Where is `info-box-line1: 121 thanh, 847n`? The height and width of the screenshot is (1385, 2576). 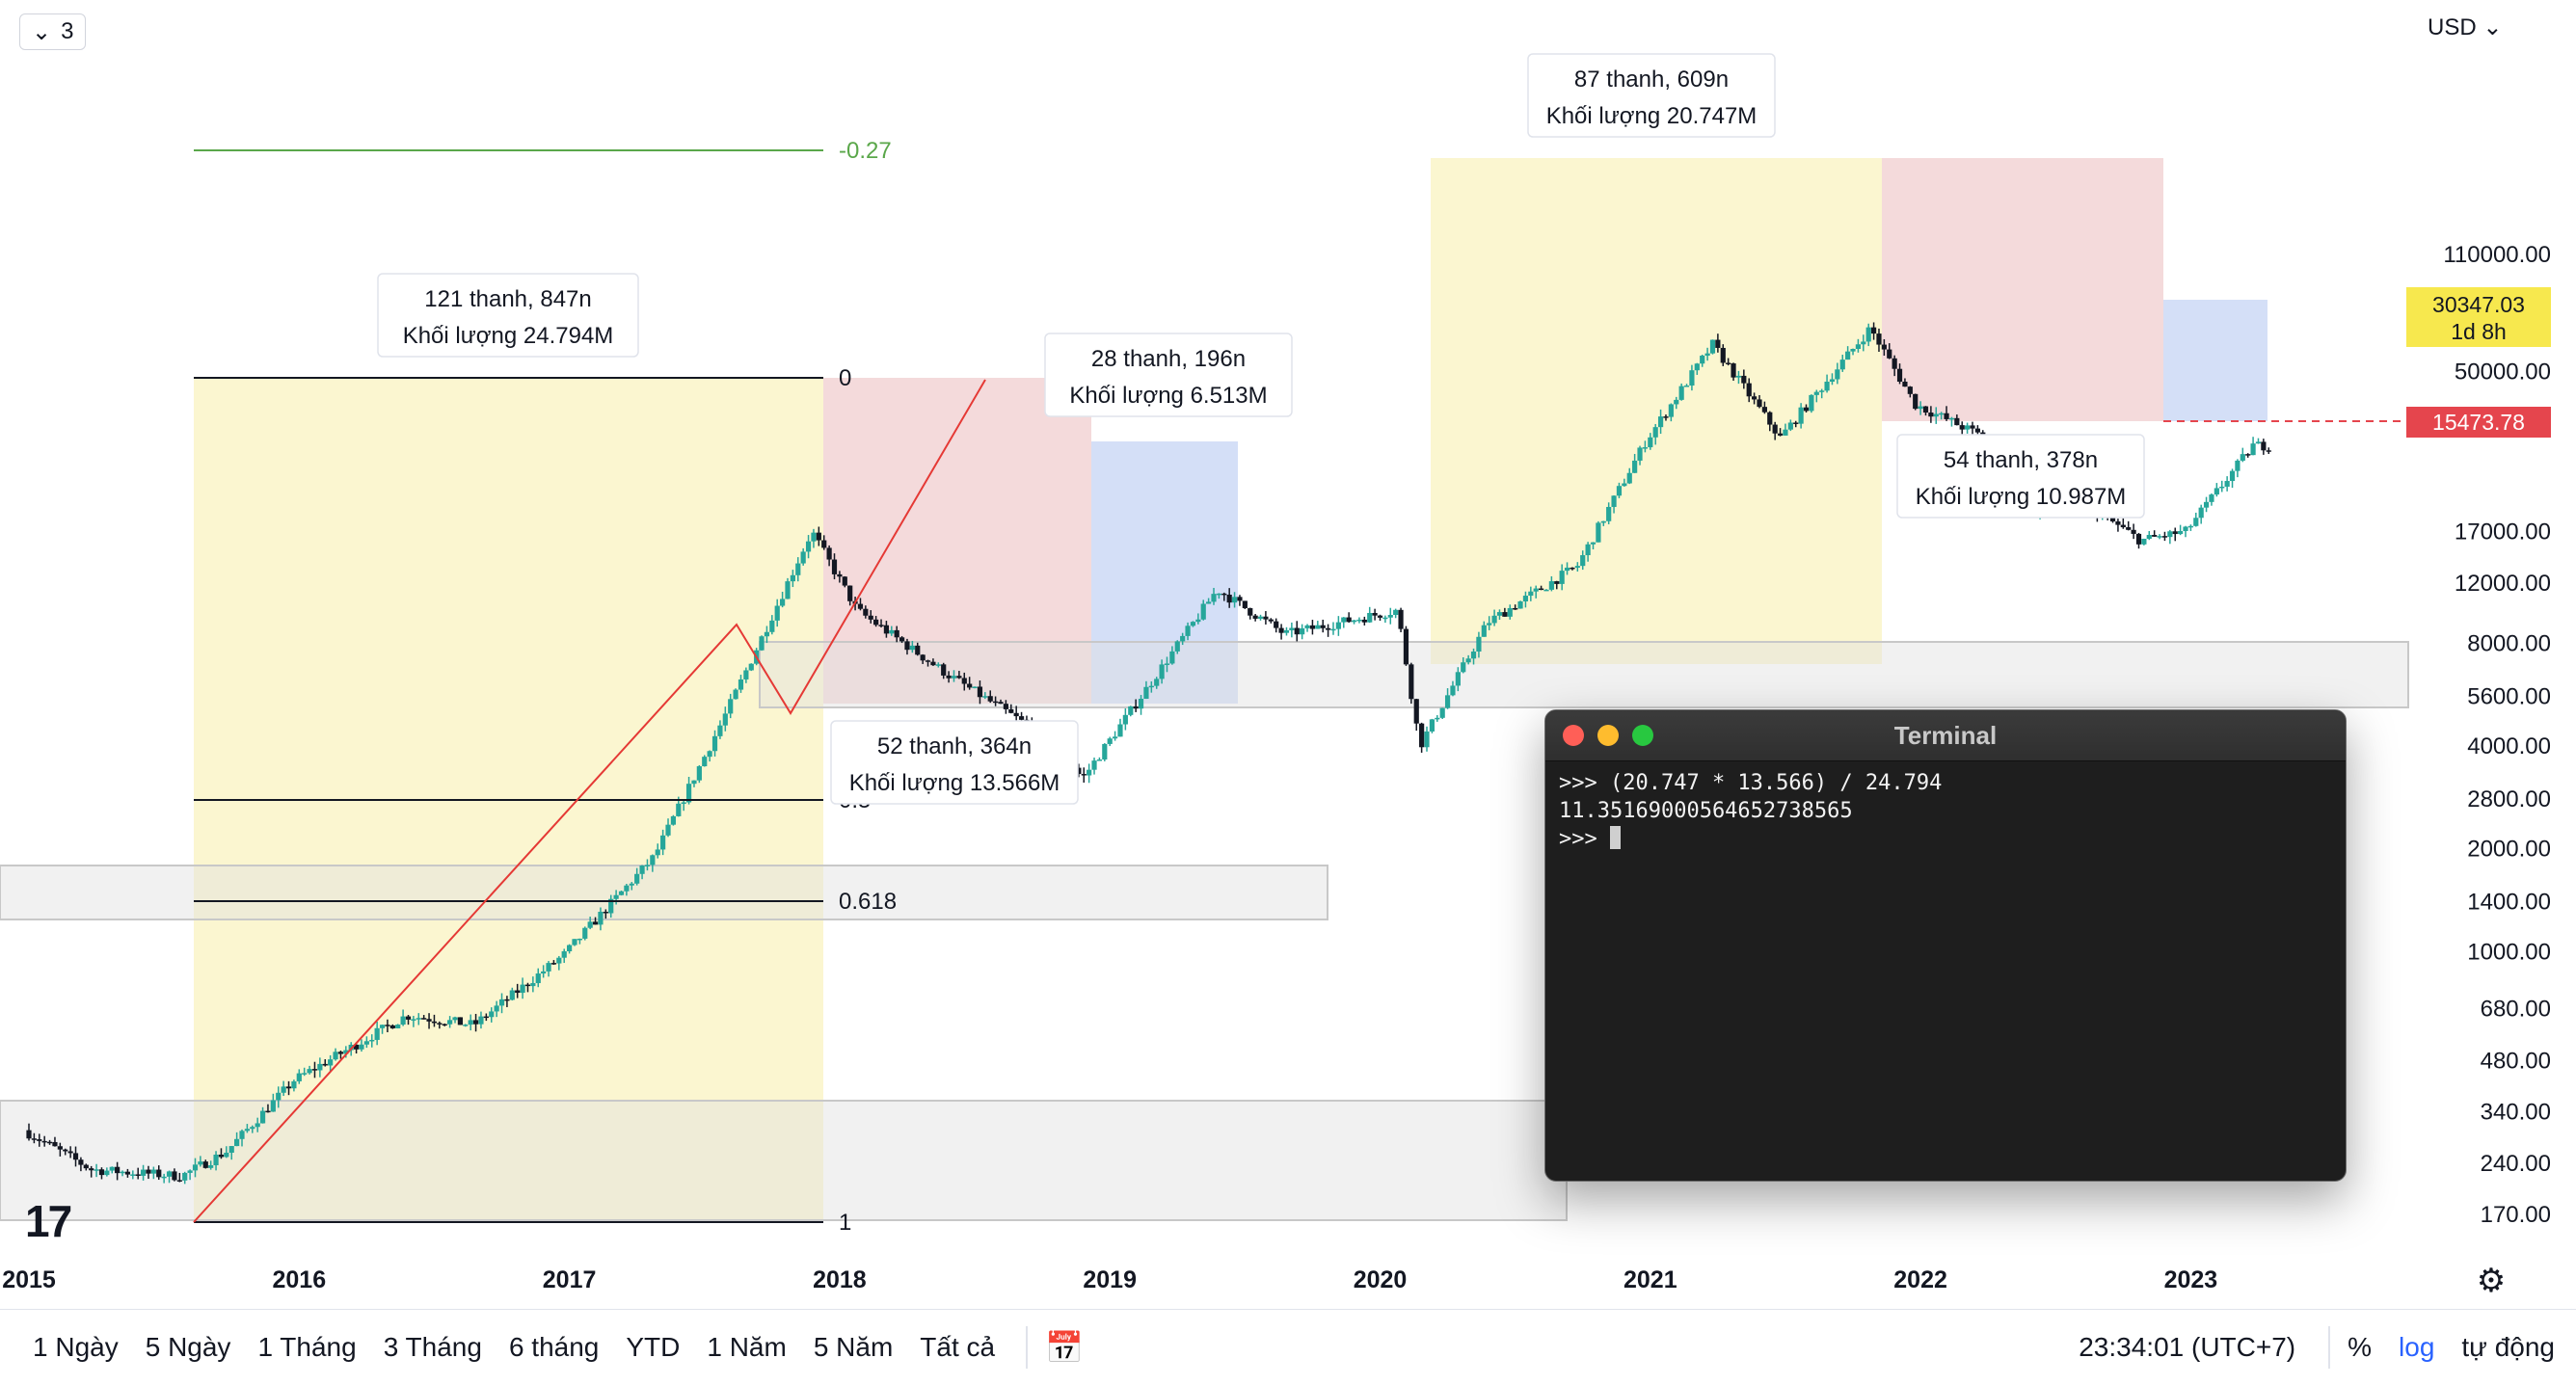 info-box-line1: 121 thanh, 847n is located at coordinates (508, 299).